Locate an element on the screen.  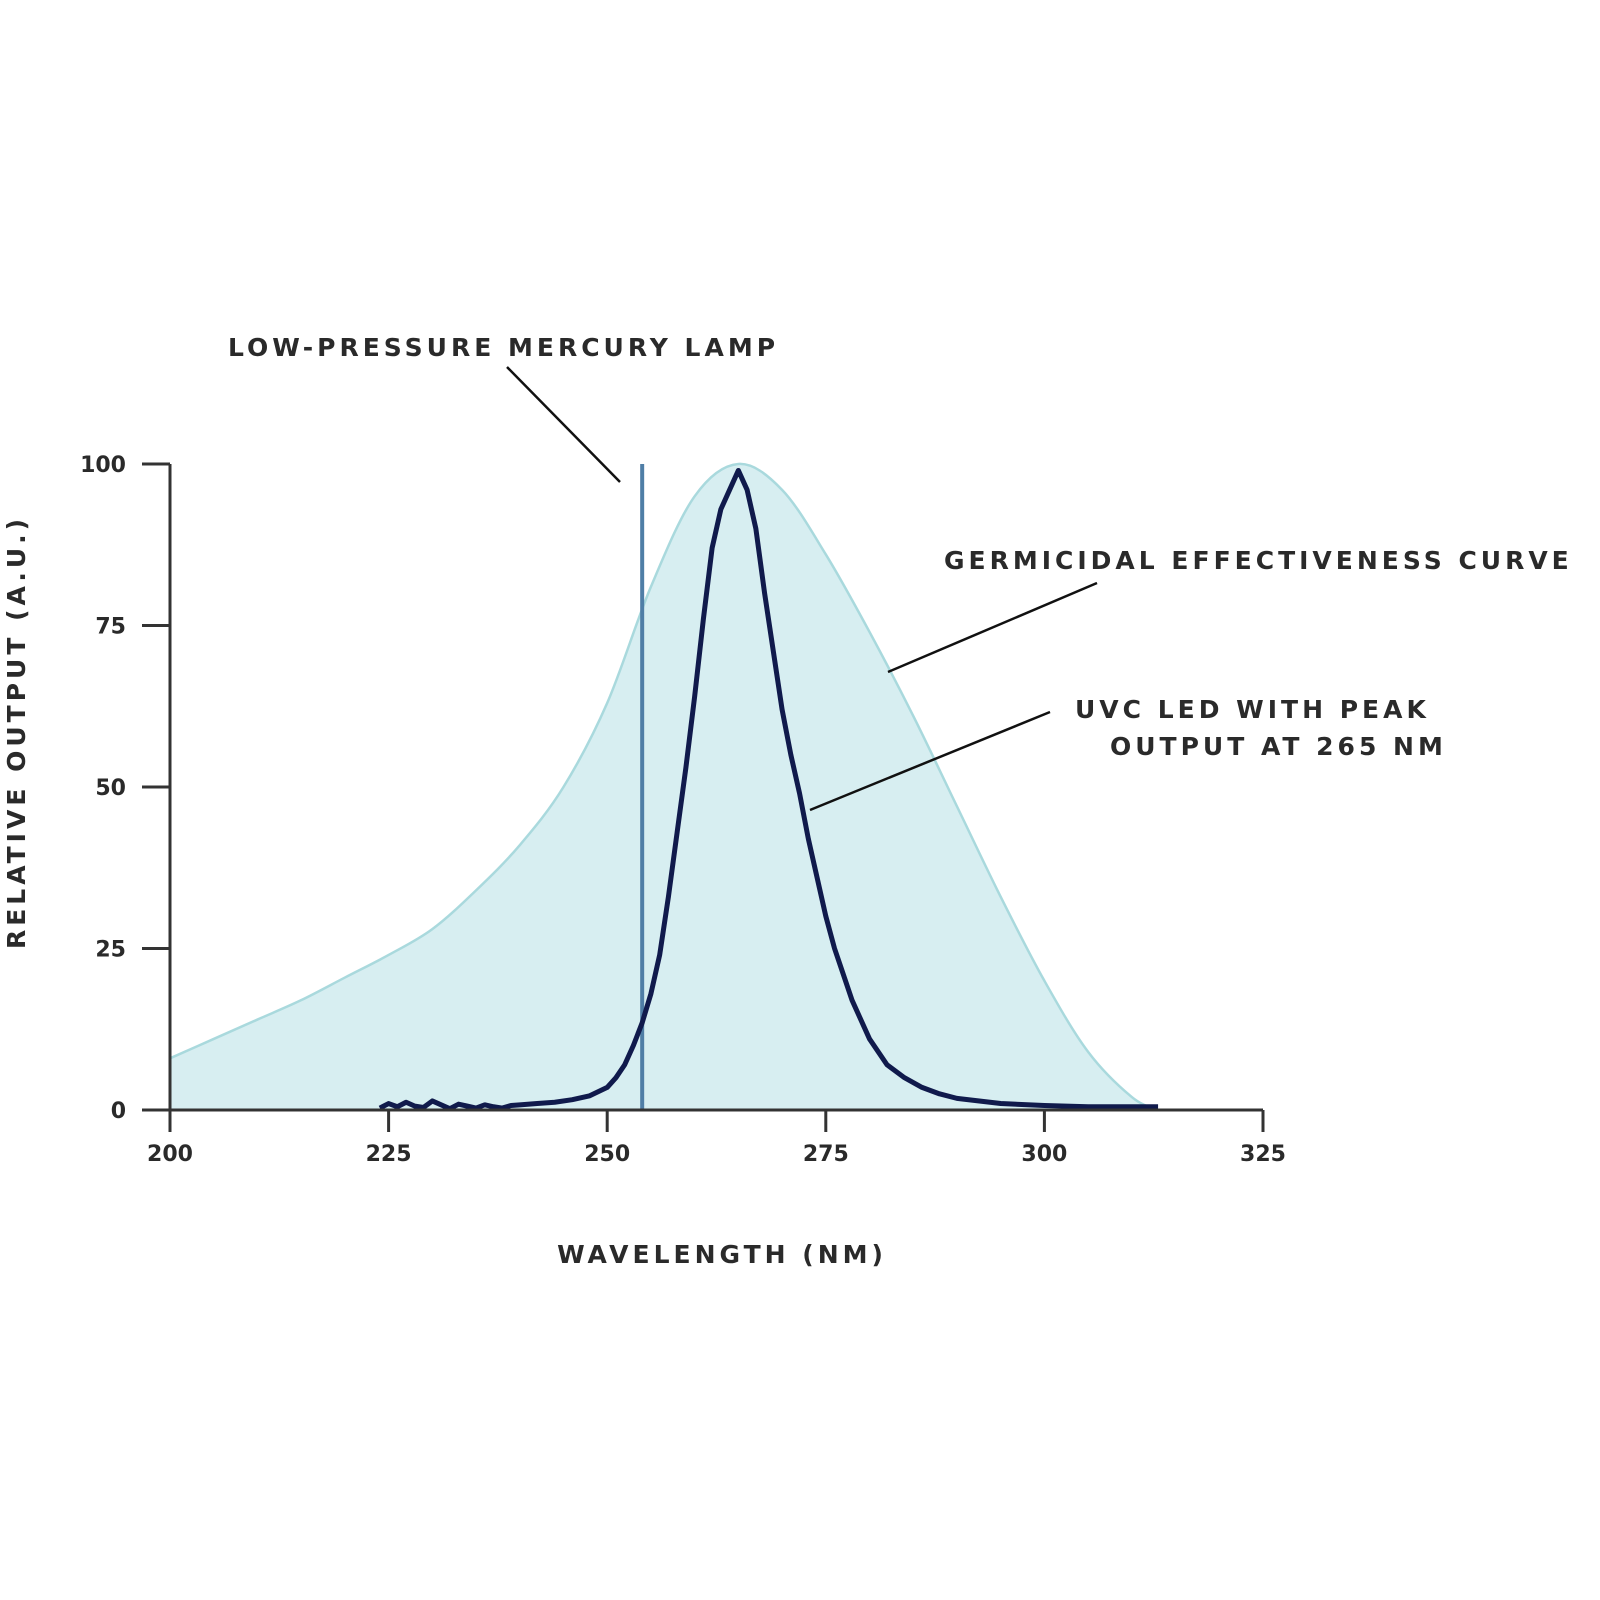
y-tick-label: 50 is located at coordinates (110, 788).